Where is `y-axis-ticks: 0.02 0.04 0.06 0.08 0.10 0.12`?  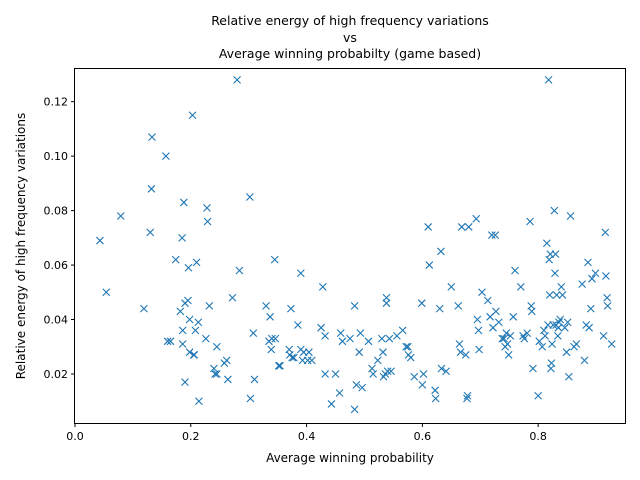
y-axis-ticks: 0.02 0.04 0.06 0.08 0.10 0.12 is located at coordinates (60, 238).